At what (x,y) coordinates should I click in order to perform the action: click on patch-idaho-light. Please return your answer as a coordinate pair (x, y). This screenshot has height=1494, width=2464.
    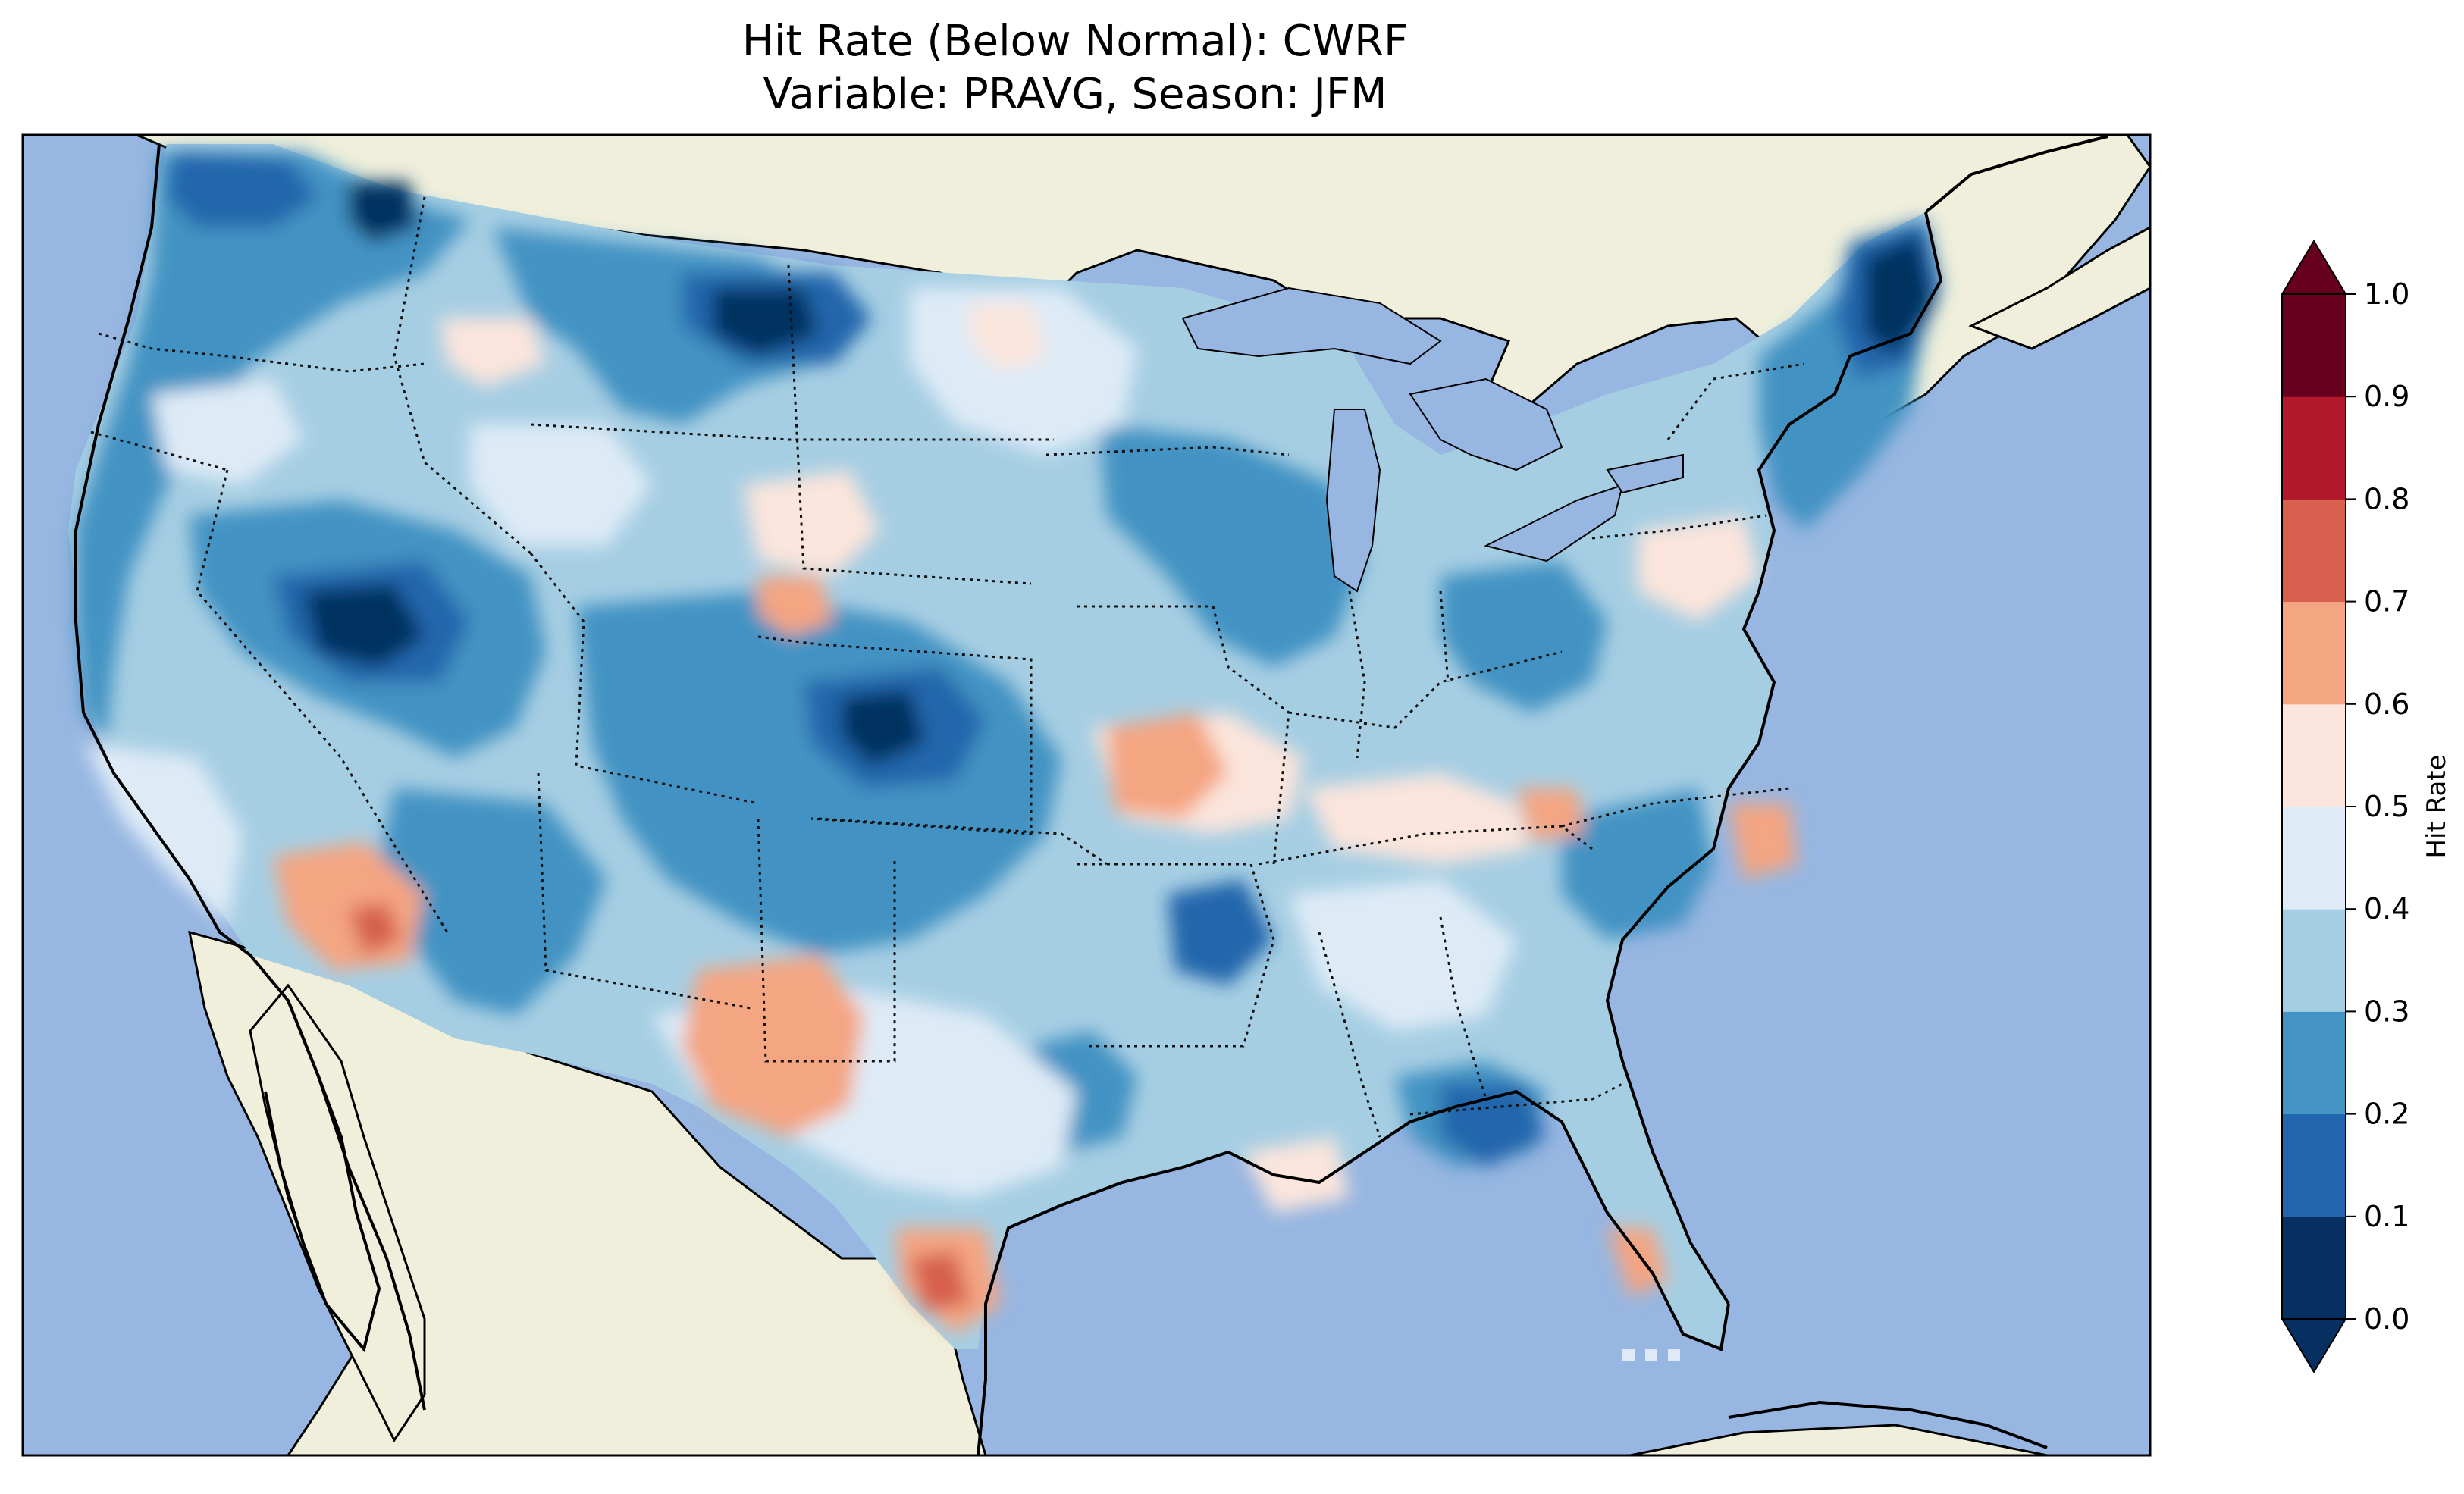
    Looking at the image, I should click on (561, 485).